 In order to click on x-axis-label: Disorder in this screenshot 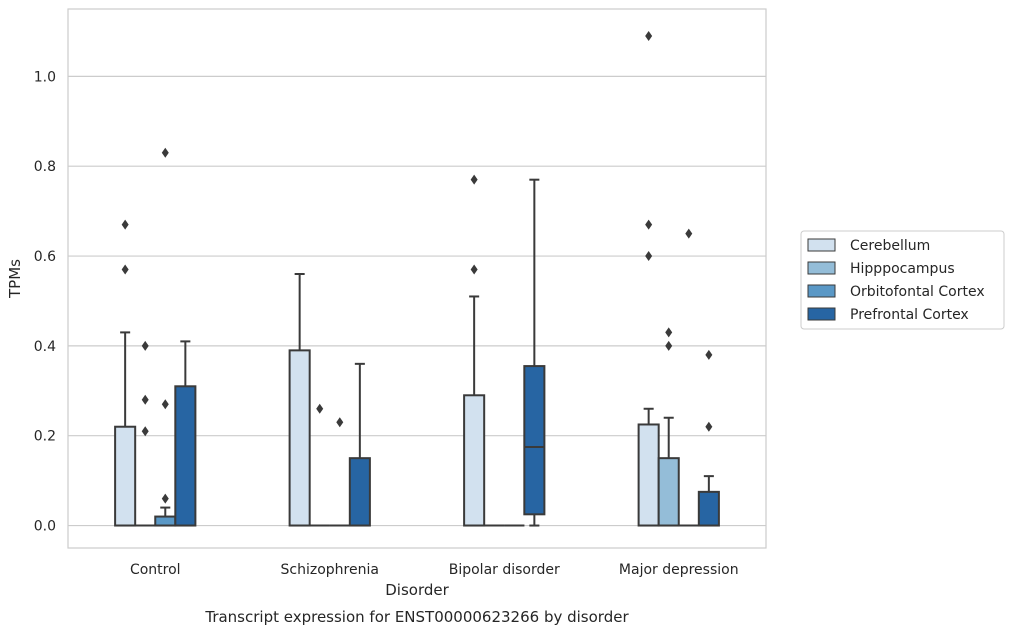, I will do `click(417, 590)`.